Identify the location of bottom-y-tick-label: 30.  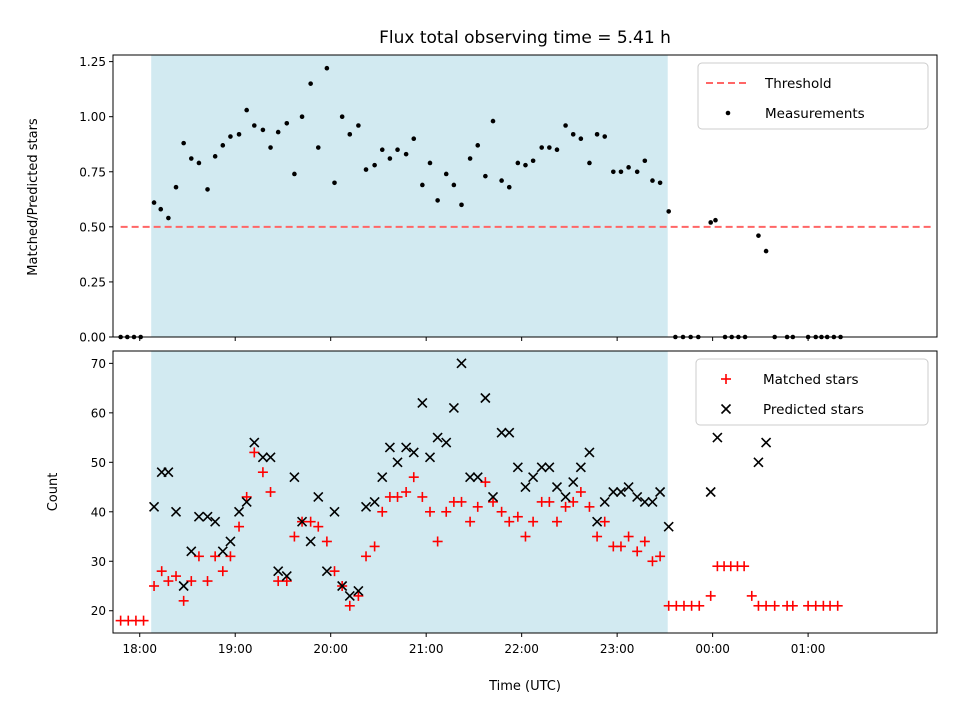
(98, 562).